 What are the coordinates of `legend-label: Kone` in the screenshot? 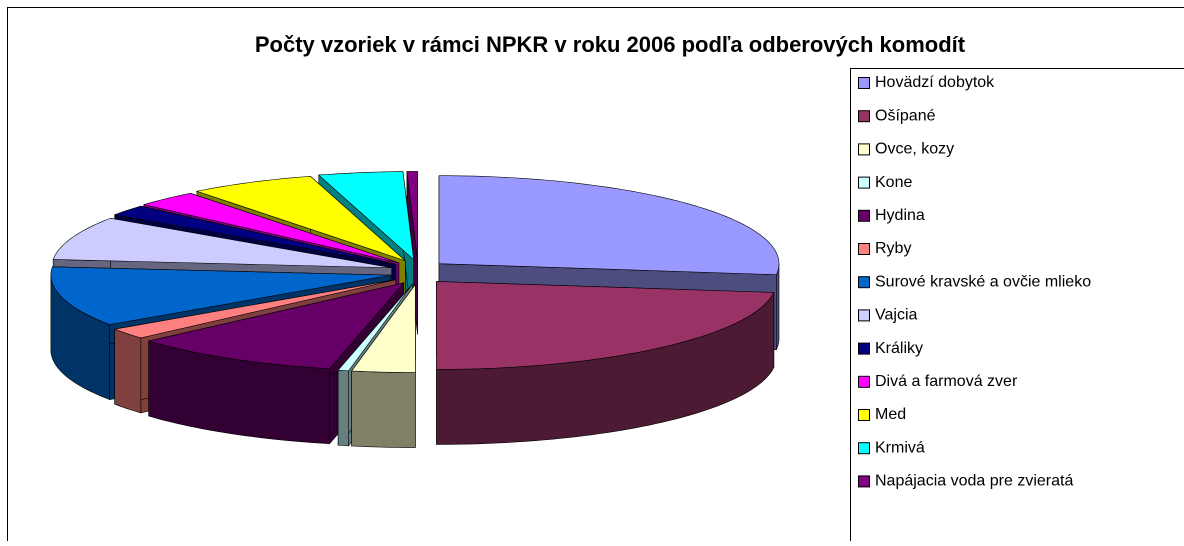 It's located at (893, 182).